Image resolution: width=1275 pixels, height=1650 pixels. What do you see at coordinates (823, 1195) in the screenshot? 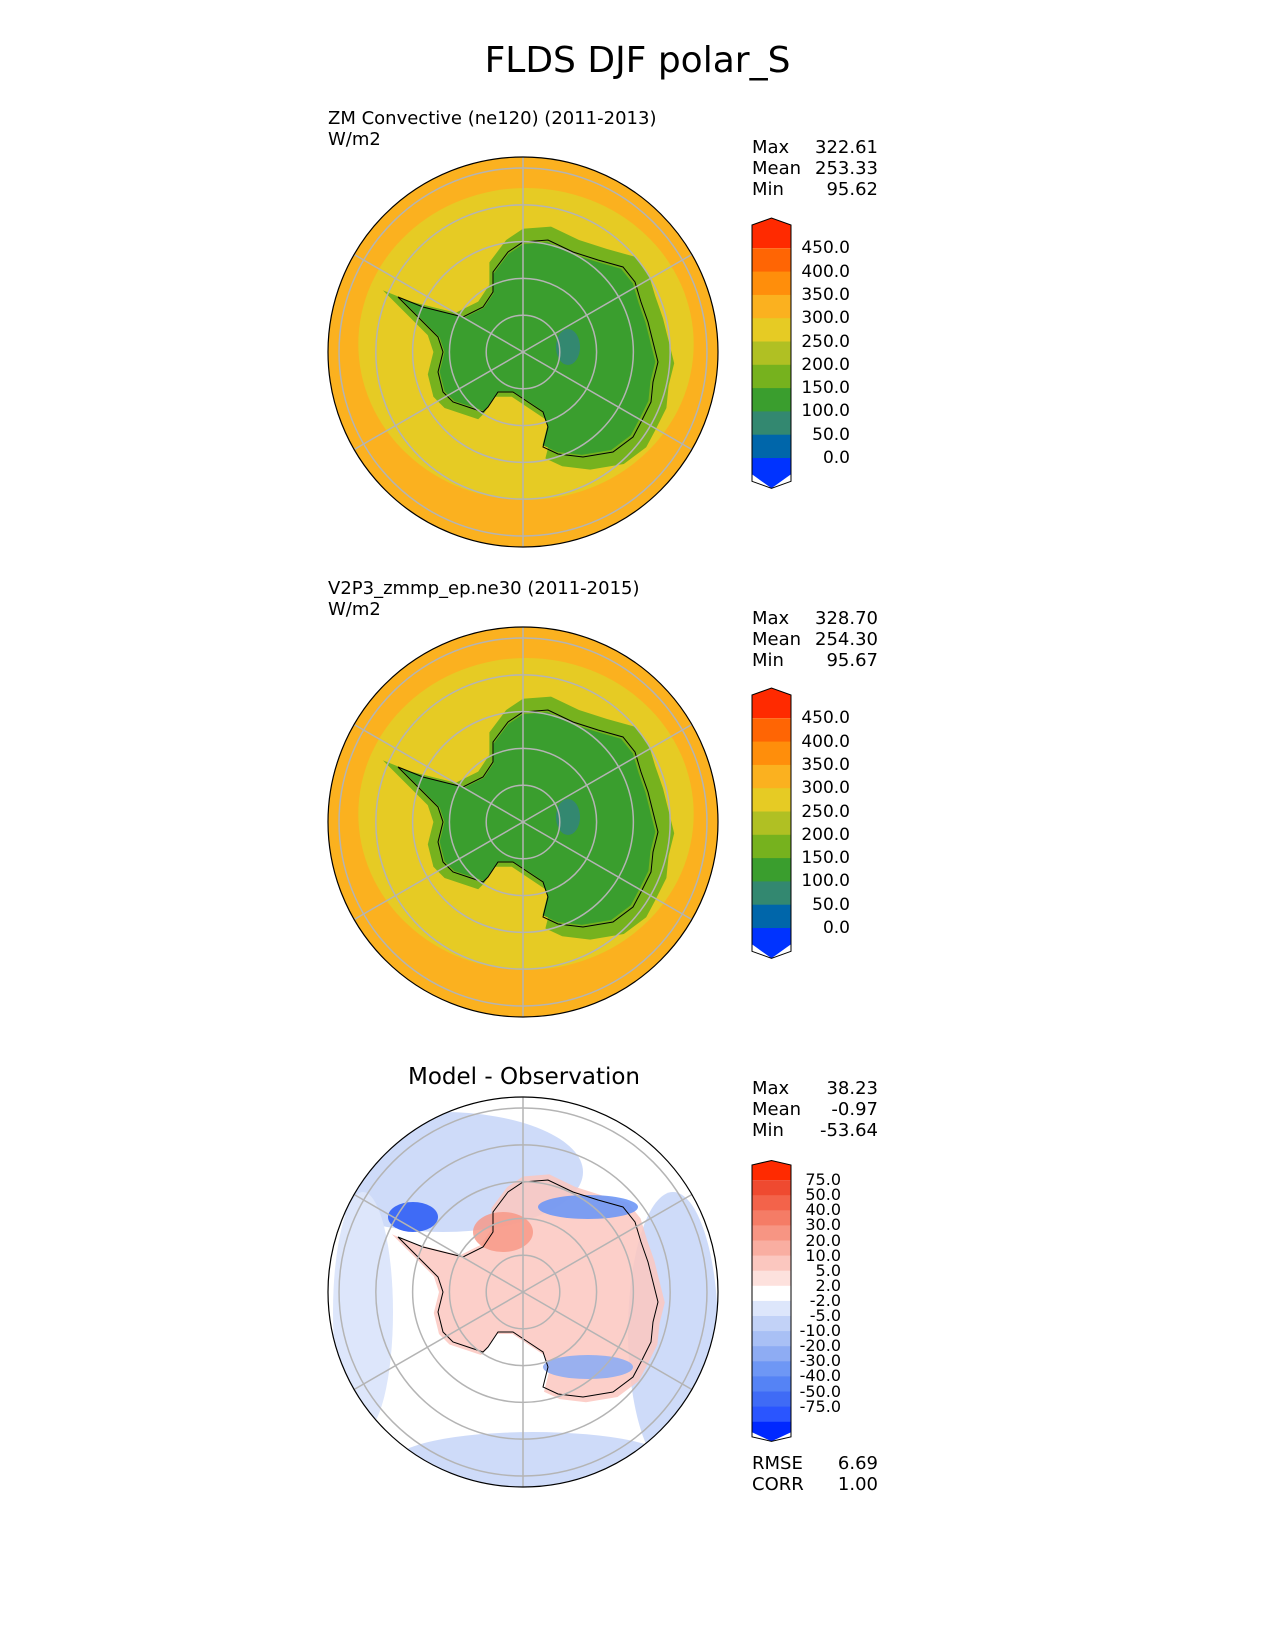
I see `panel3-colorbar-tick-label: 50.0` at bounding box center [823, 1195].